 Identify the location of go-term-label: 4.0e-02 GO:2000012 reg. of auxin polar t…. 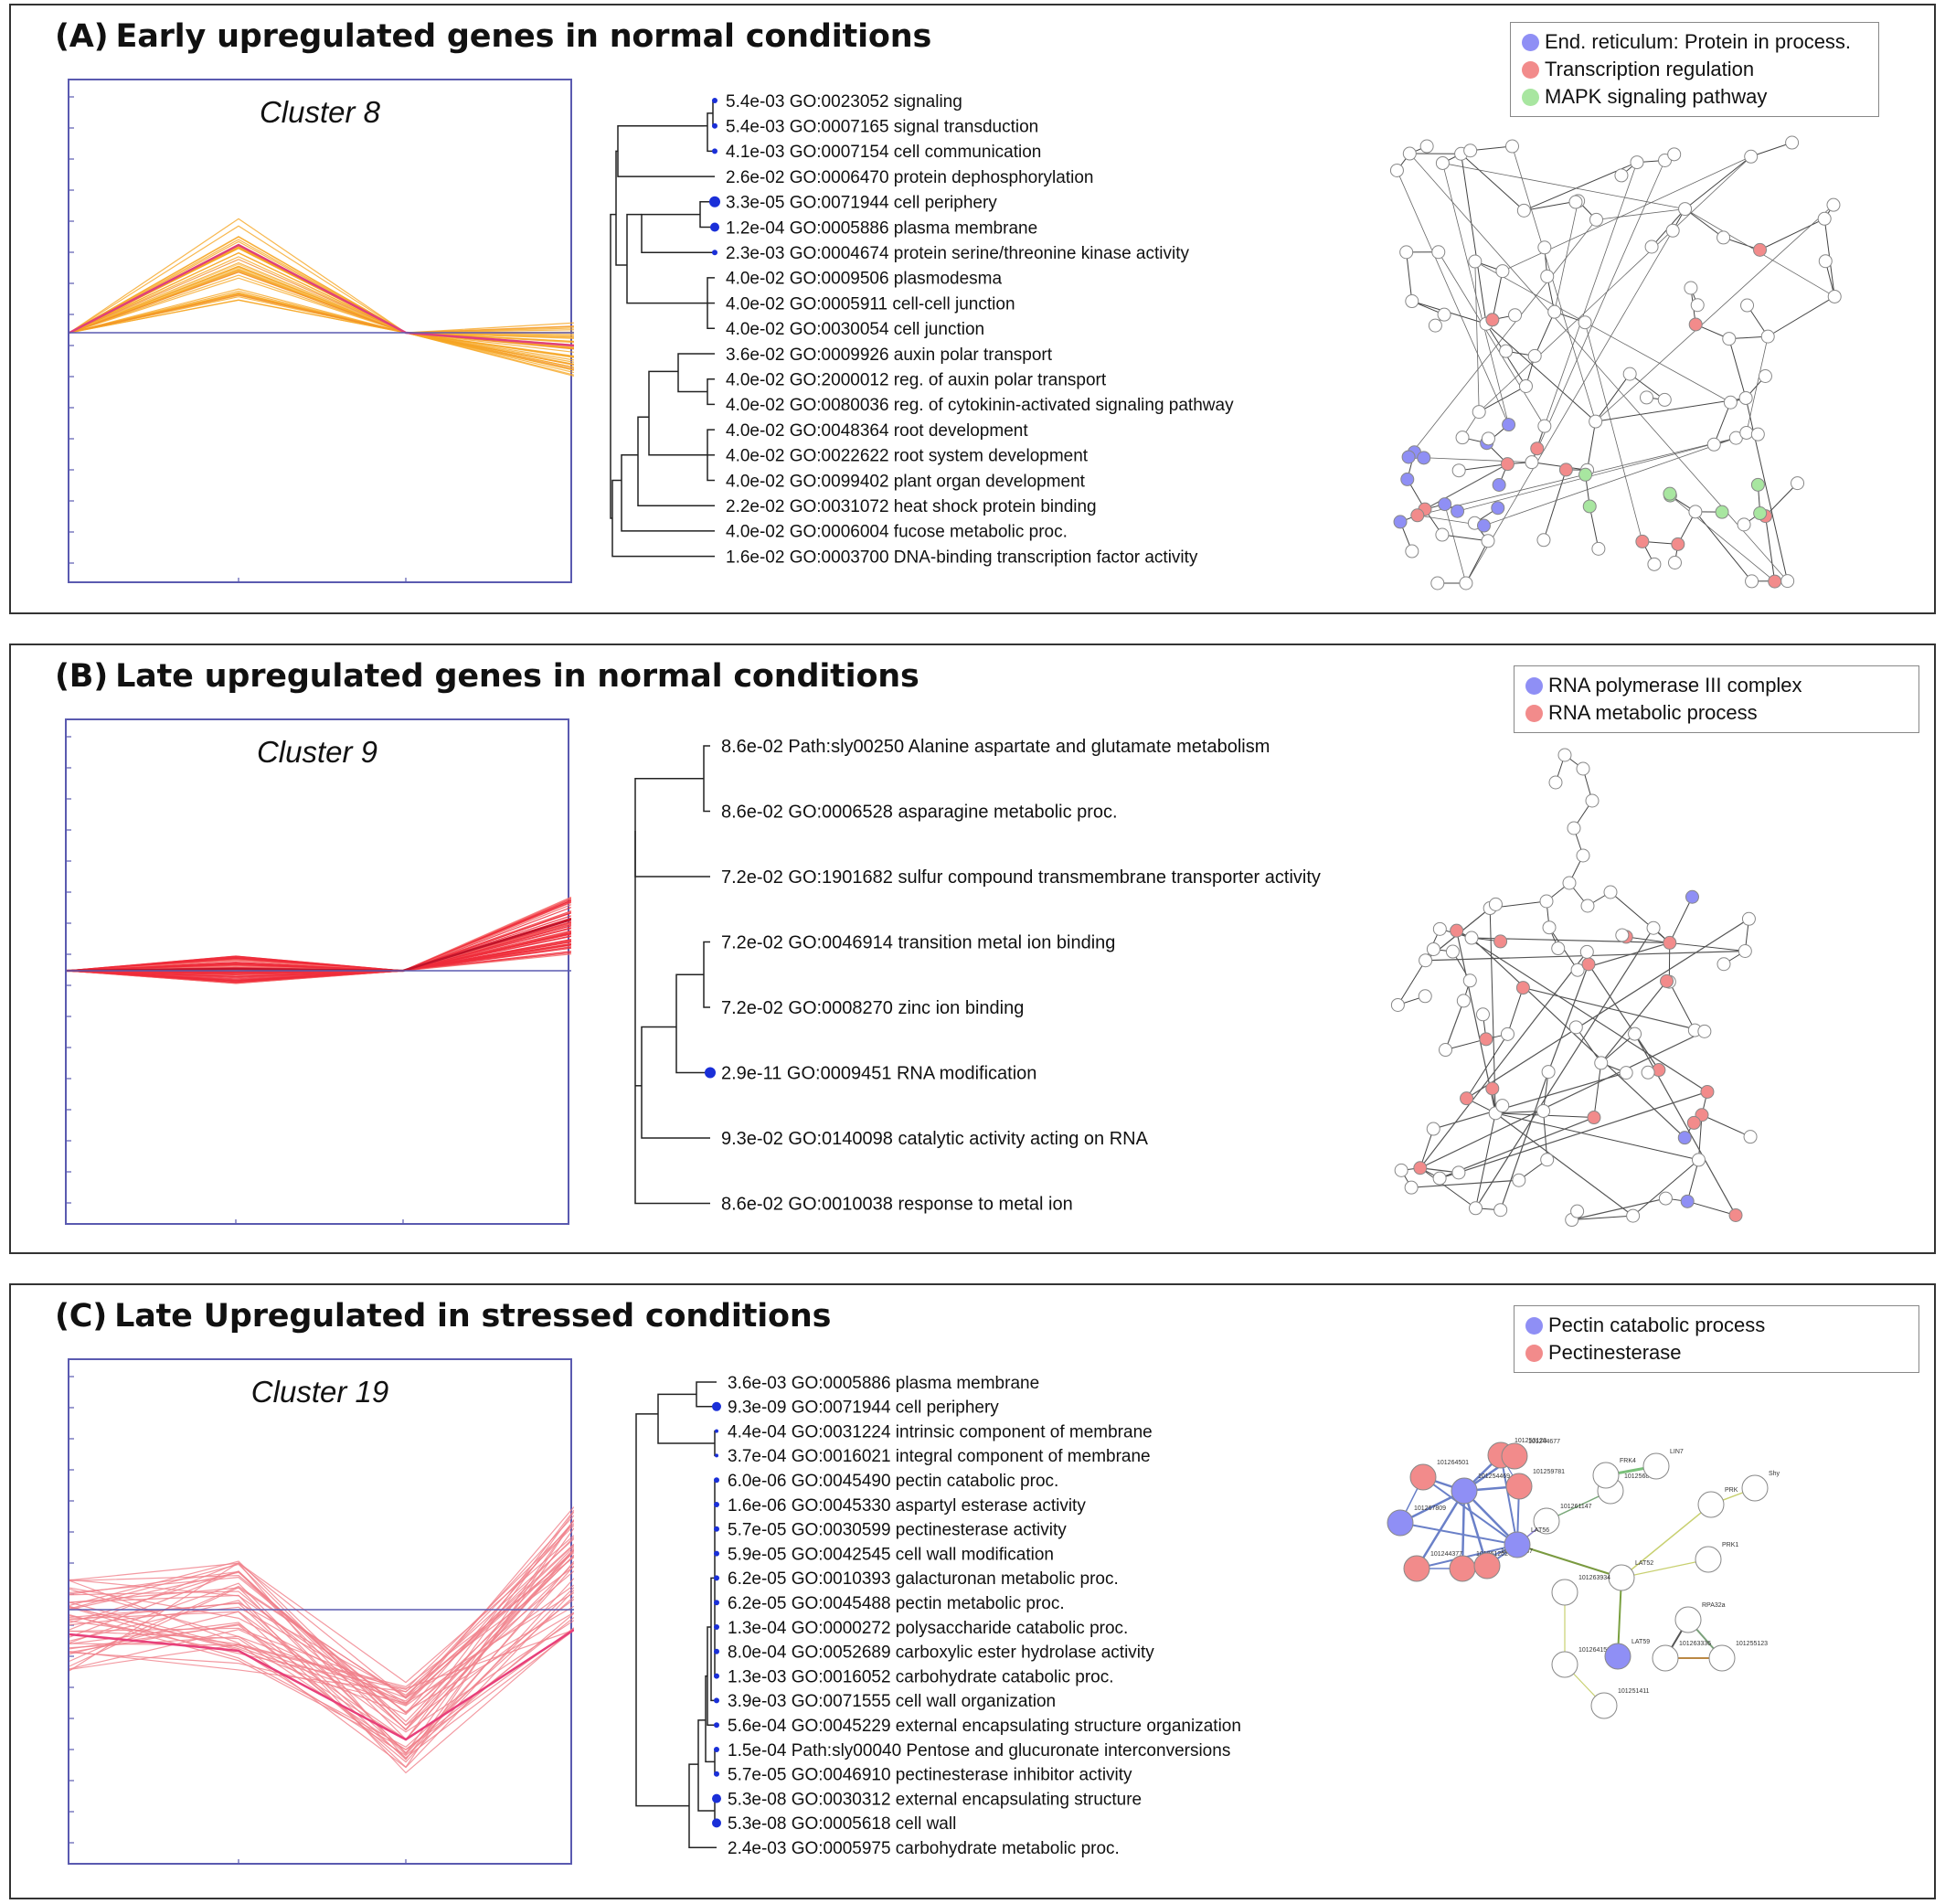
(916, 381).